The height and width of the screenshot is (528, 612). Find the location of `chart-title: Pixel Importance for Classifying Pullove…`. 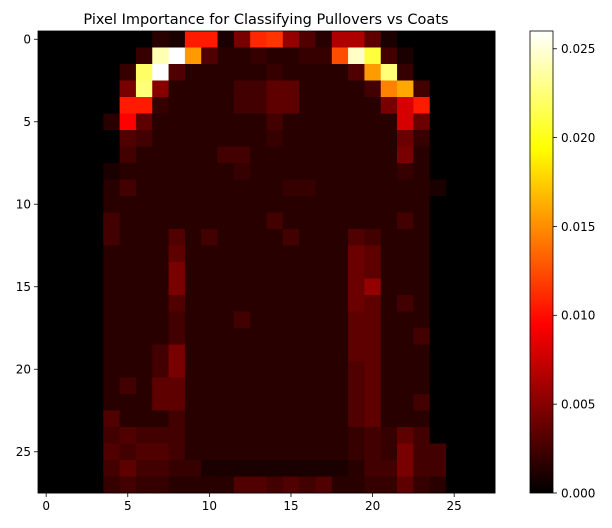

chart-title: Pixel Importance for Classifying Pullove… is located at coordinates (265, 20).